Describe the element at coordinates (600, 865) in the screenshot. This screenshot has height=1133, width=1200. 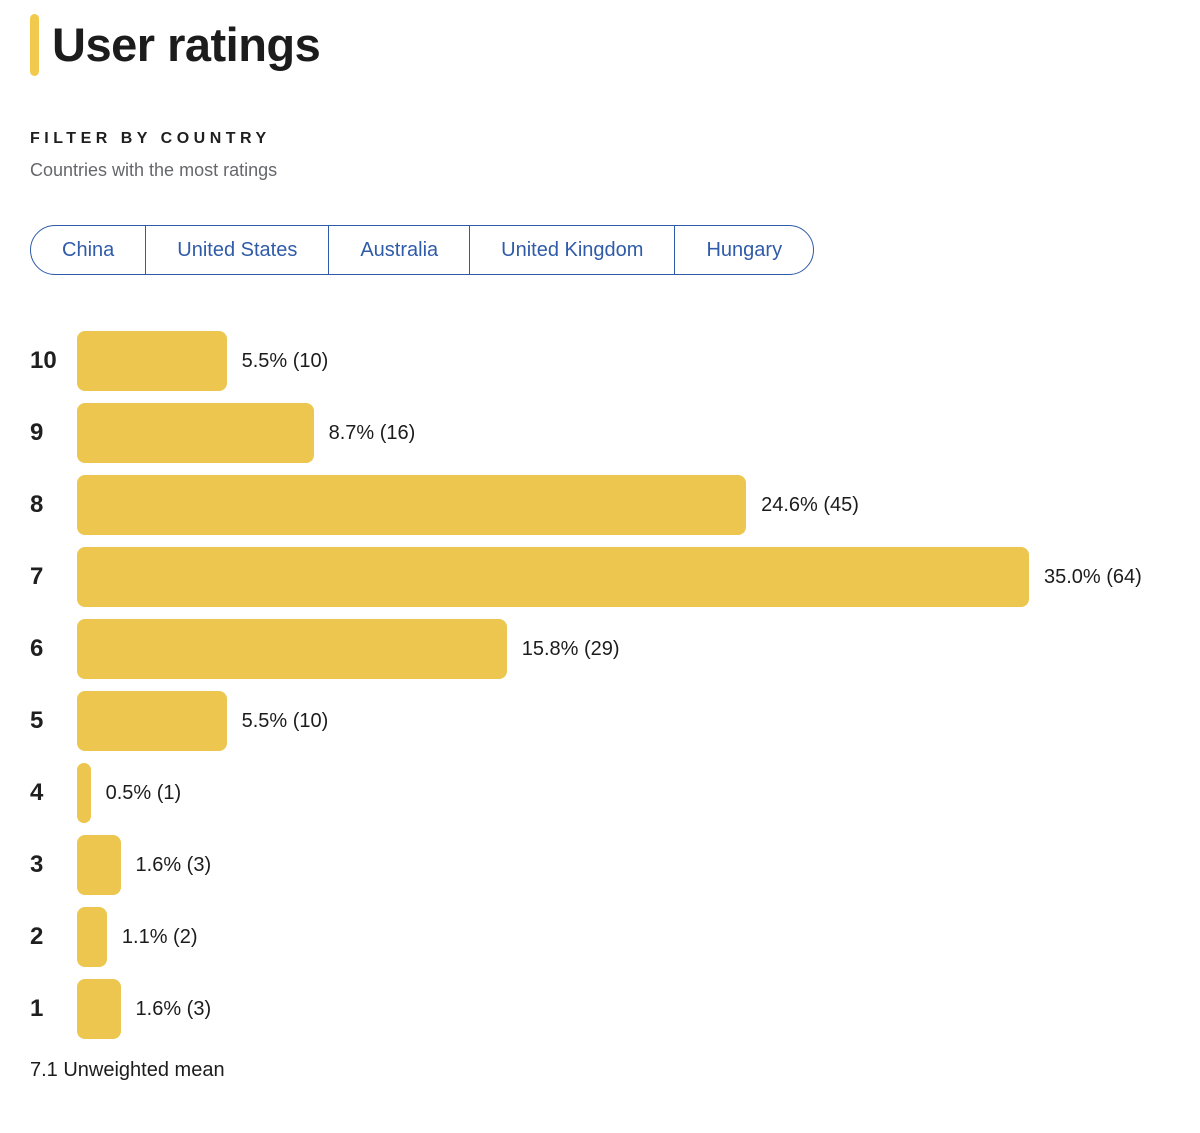
I see `rating-row-3: 3 1.6% (3)` at that location.